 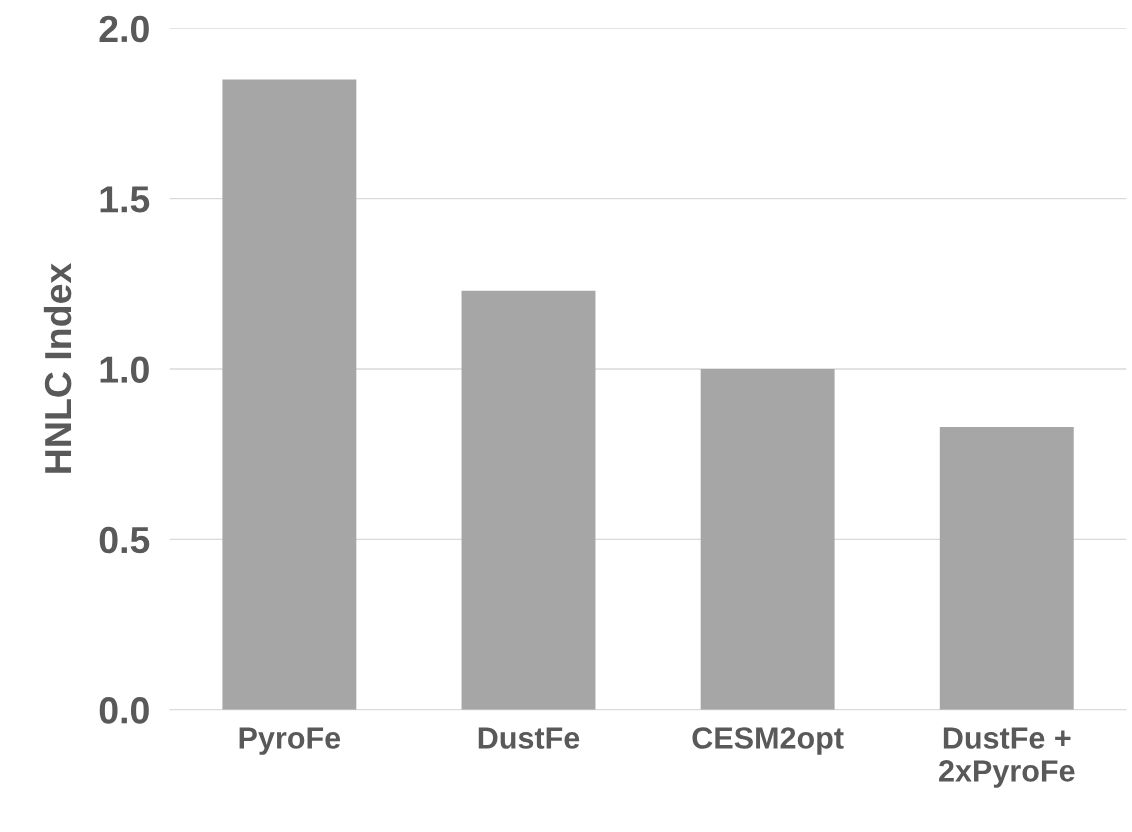 I want to click on y-tick-label: 1.0, so click(x=124, y=369).